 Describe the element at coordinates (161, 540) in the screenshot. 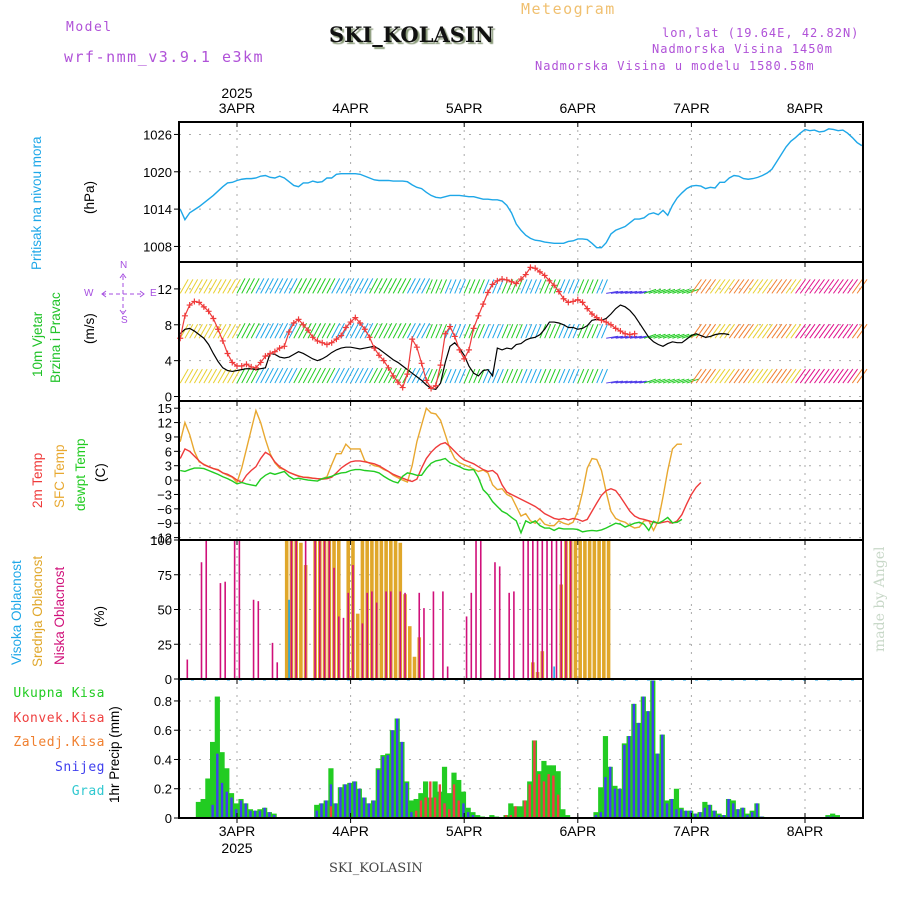

I see `y-tick-label: 100` at that location.